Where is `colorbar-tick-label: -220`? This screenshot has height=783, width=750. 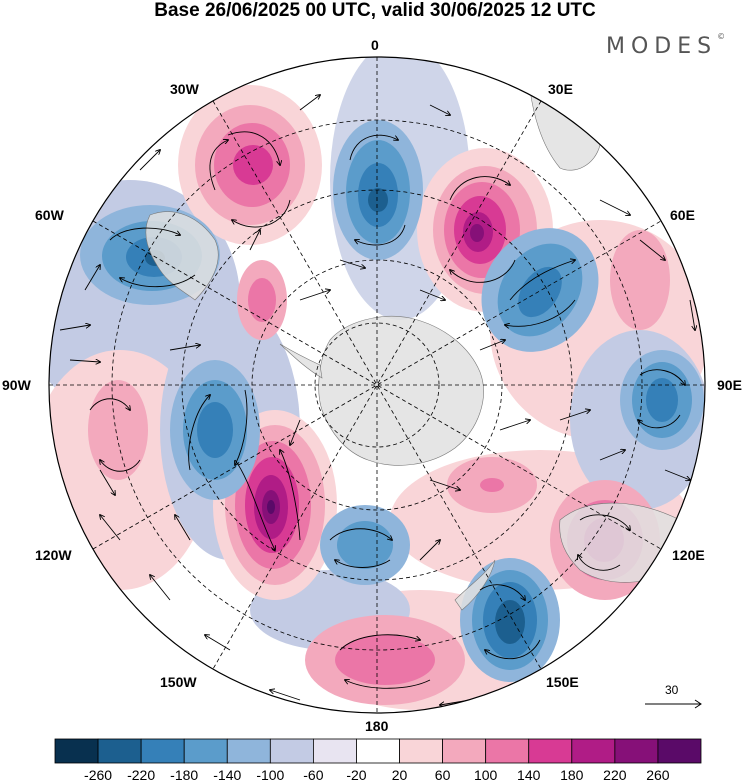 colorbar-tick-label: -220 is located at coordinates (141, 775).